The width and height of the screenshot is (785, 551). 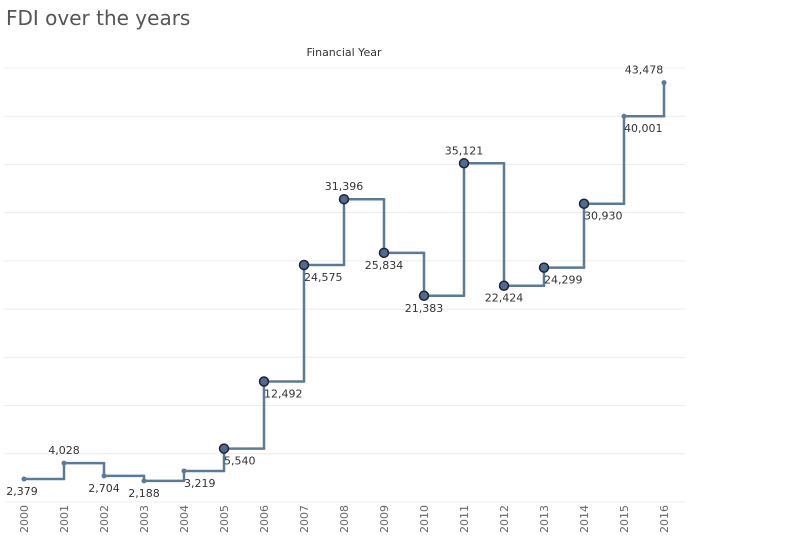 What do you see at coordinates (584, 519) in the screenshot?
I see `x-tick-label: 2014` at bounding box center [584, 519].